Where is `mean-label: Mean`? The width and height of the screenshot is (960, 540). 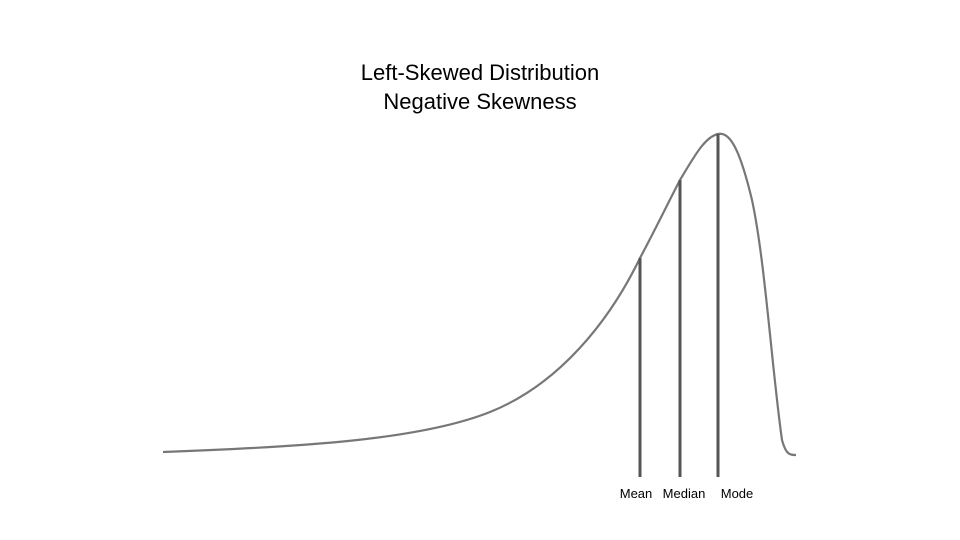
mean-label: Mean is located at coordinates (636, 493).